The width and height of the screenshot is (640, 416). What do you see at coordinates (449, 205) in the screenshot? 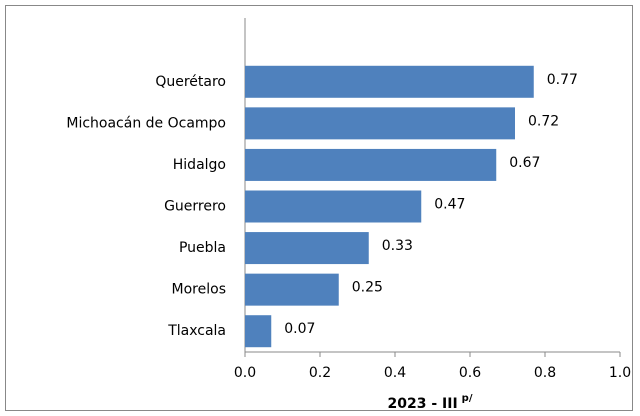
I see `data-label: 0.47` at bounding box center [449, 205].